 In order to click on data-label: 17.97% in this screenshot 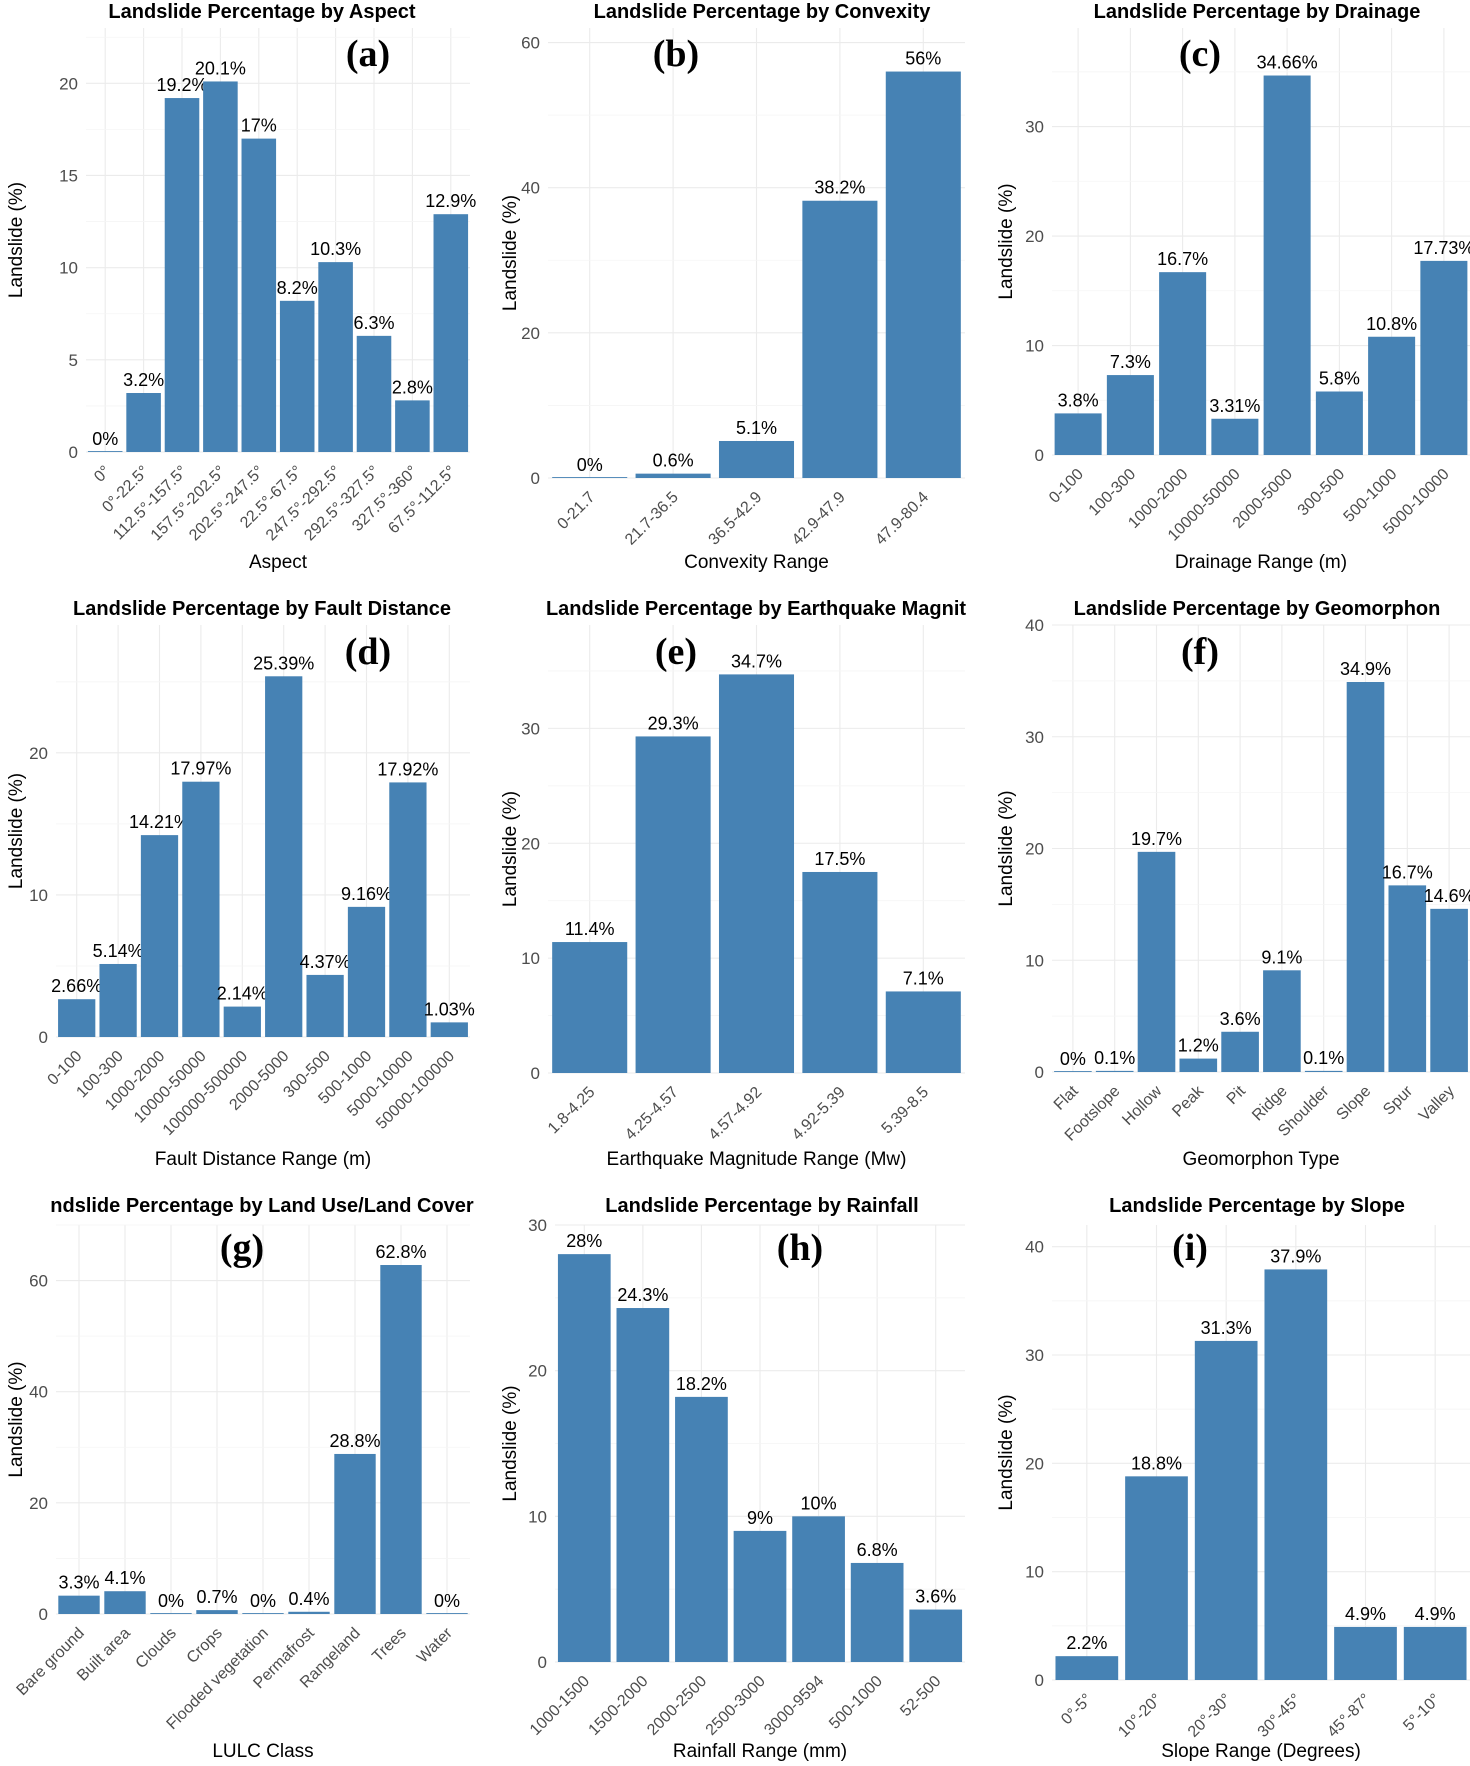, I will do `click(200, 769)`.